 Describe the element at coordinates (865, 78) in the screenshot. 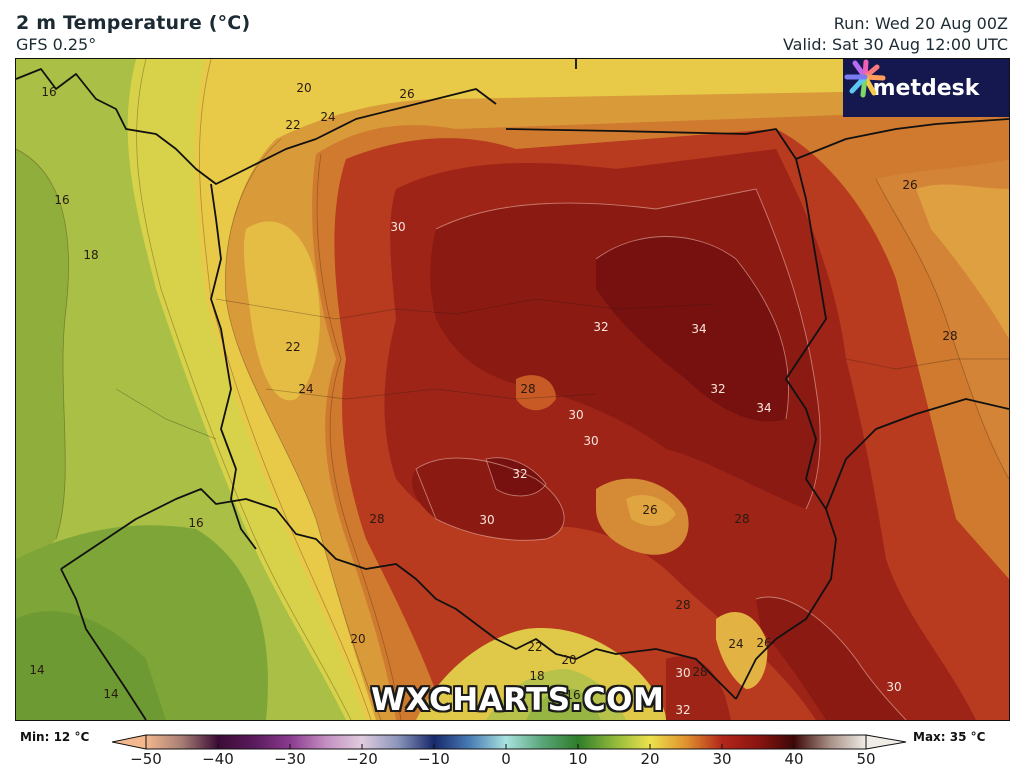

I see `metdesk-burst-icon` at that location.